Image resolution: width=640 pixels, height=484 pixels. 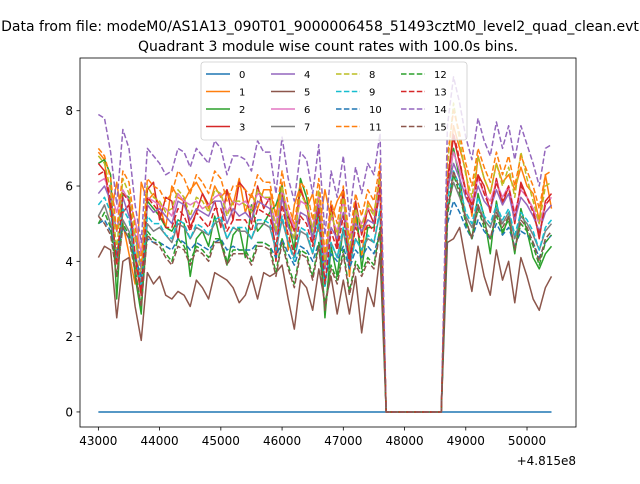 I want to click on x-tick-label: 45000, so click(x=221, y=441).